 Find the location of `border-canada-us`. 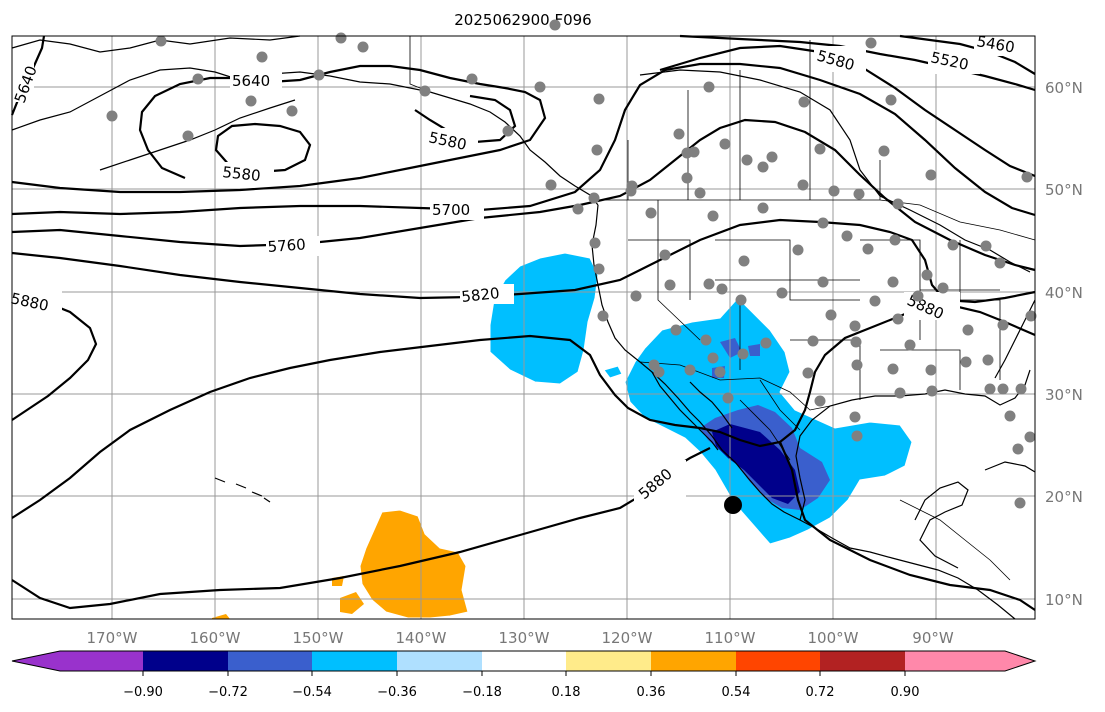

border-canada-us is located at coordinates (817, 220).